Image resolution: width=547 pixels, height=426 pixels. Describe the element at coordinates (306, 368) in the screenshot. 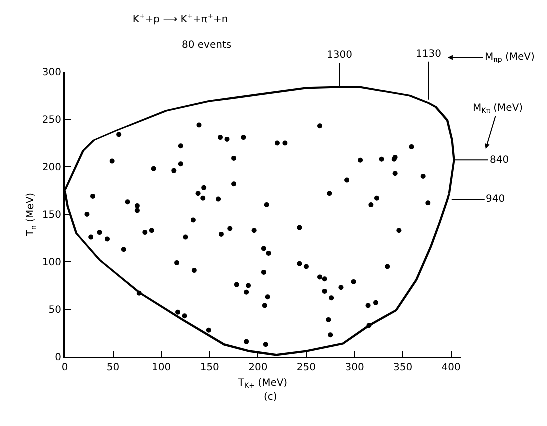

I see `x-tick-label: 250` at that location.